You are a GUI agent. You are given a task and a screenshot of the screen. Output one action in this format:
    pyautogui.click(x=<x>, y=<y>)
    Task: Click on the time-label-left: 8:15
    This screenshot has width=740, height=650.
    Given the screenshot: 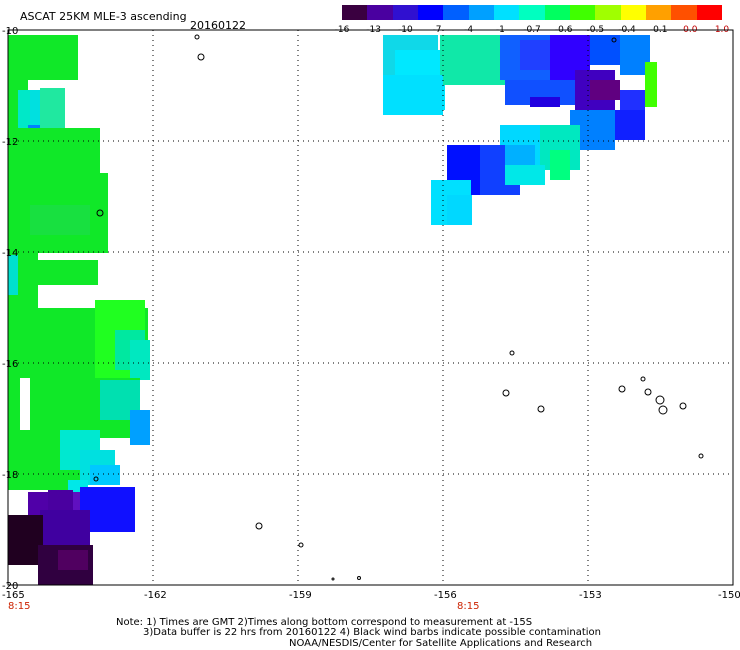 What is the action you would take?
    pyautogui.click(x=19, y=606)
    